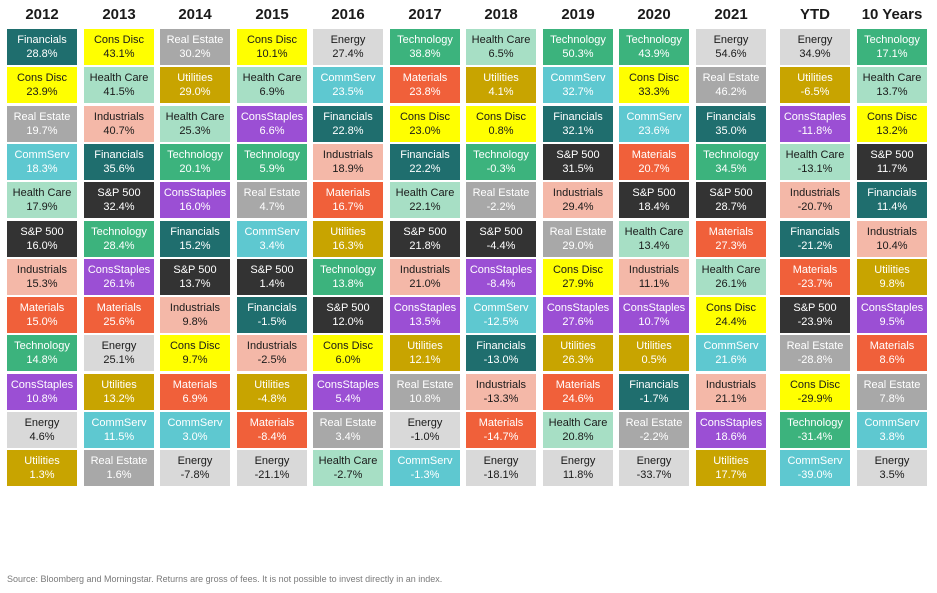 This screenshot has height=593, width=937. I want to click on sector-cell: Financials -13.0%, so click(501, 353).